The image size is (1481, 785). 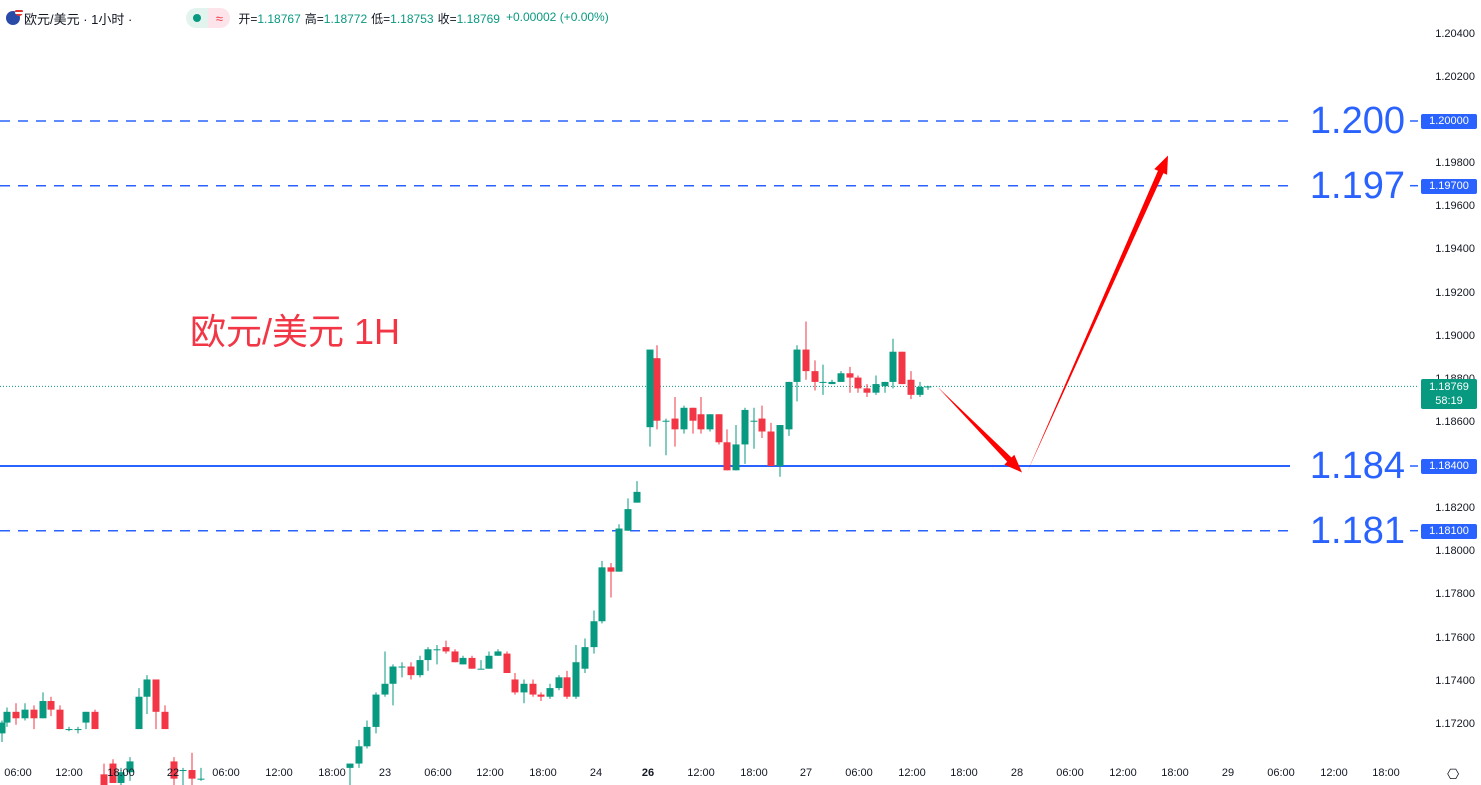 I want to click on price-tick: 1.17800, so click(x=1455, y=594).